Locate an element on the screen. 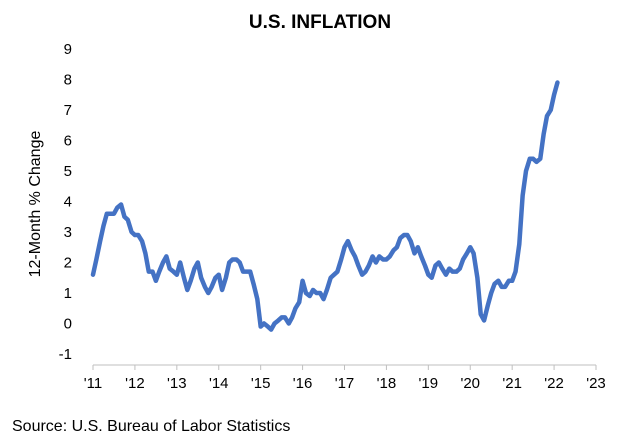 This screenshot has width=618, height=441. y-axis-ticks: -1 0 1 2 3 4 5 6 7 8 9 is located at coordinates (65, 202).